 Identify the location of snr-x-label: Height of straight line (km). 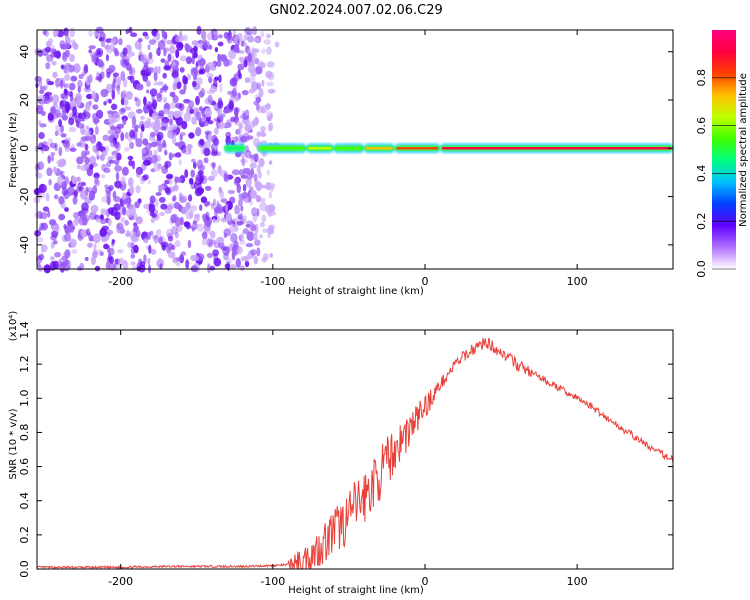
(356, 590).